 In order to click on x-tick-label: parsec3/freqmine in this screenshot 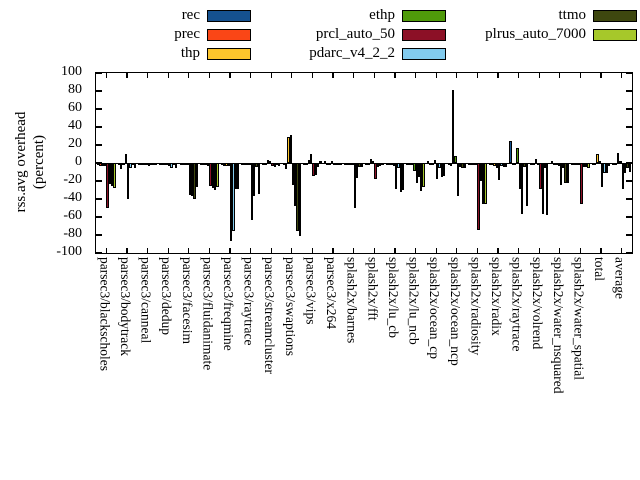, I will do `click(228, 304)`.